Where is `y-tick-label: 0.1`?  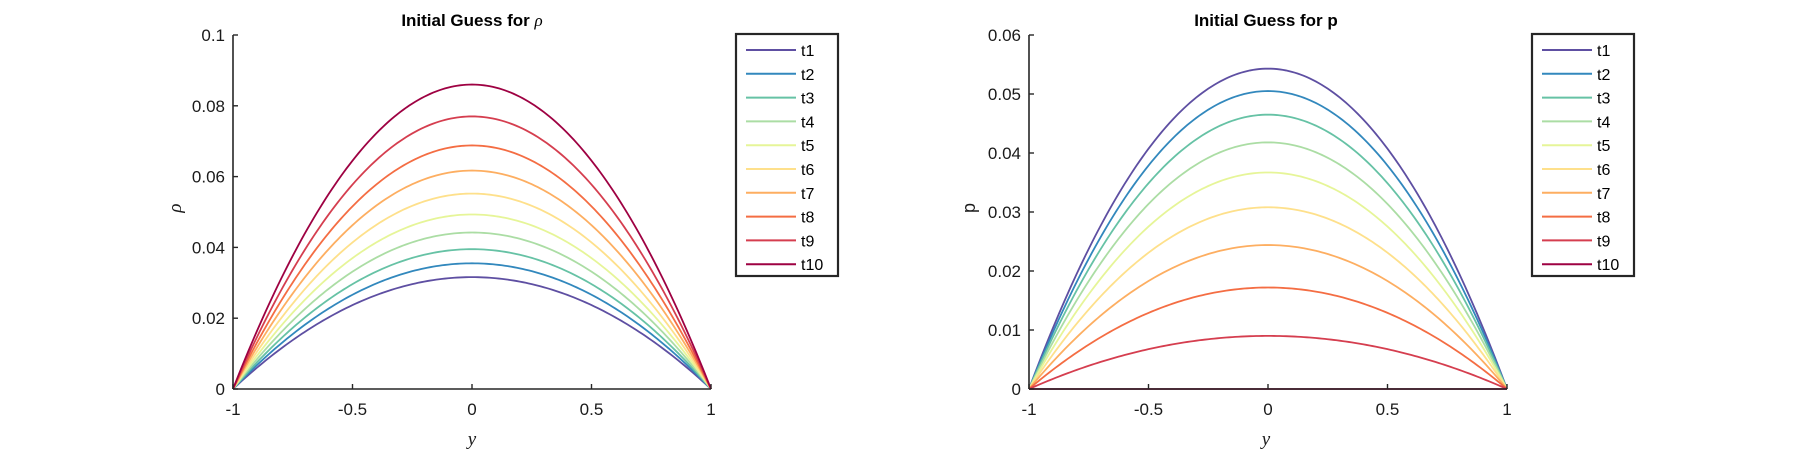
y-tick-label: 0.1 is located at coordinates (213, 35).